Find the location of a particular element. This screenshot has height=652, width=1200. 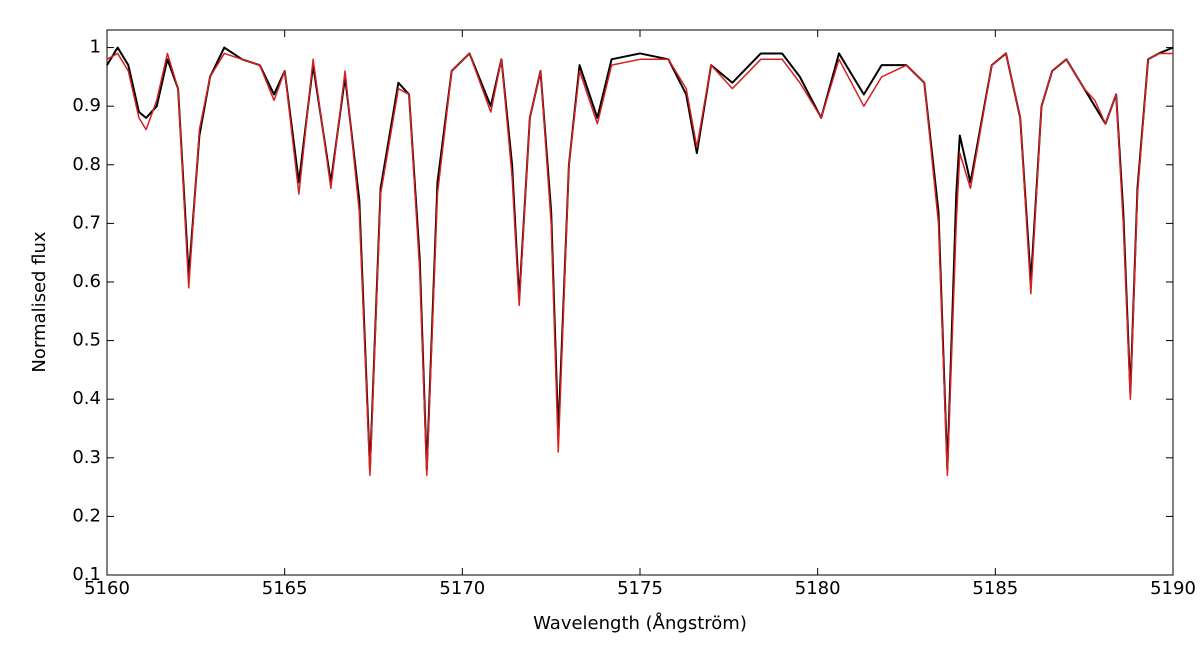

x-tick-label: 5160 is located at coordinates (107, 588).